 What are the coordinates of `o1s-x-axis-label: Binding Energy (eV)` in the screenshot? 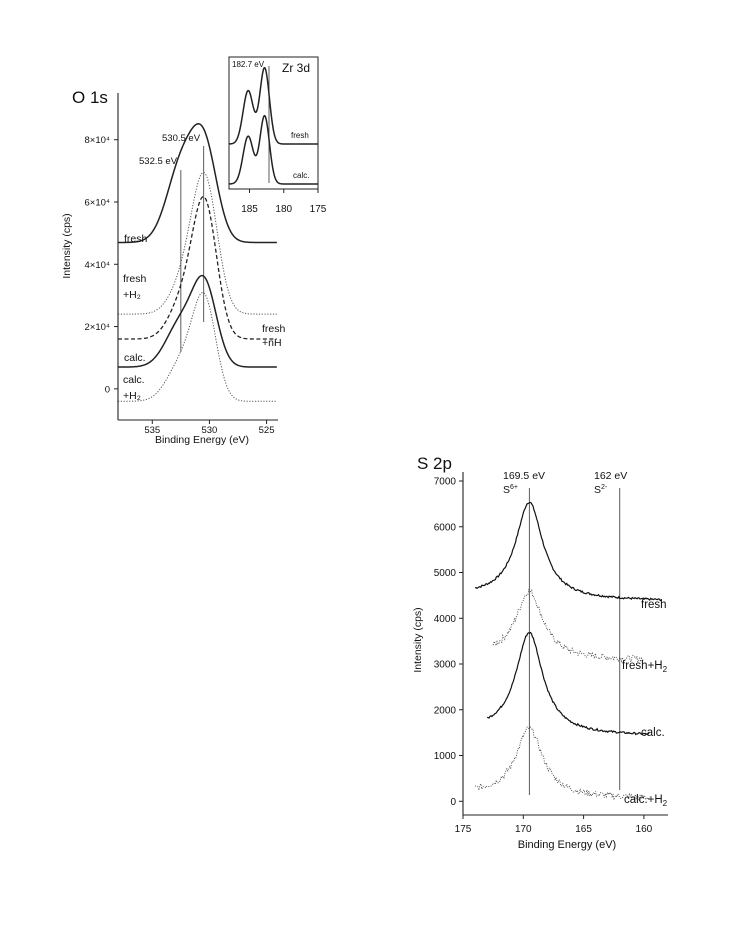 It's located at (202, 440).